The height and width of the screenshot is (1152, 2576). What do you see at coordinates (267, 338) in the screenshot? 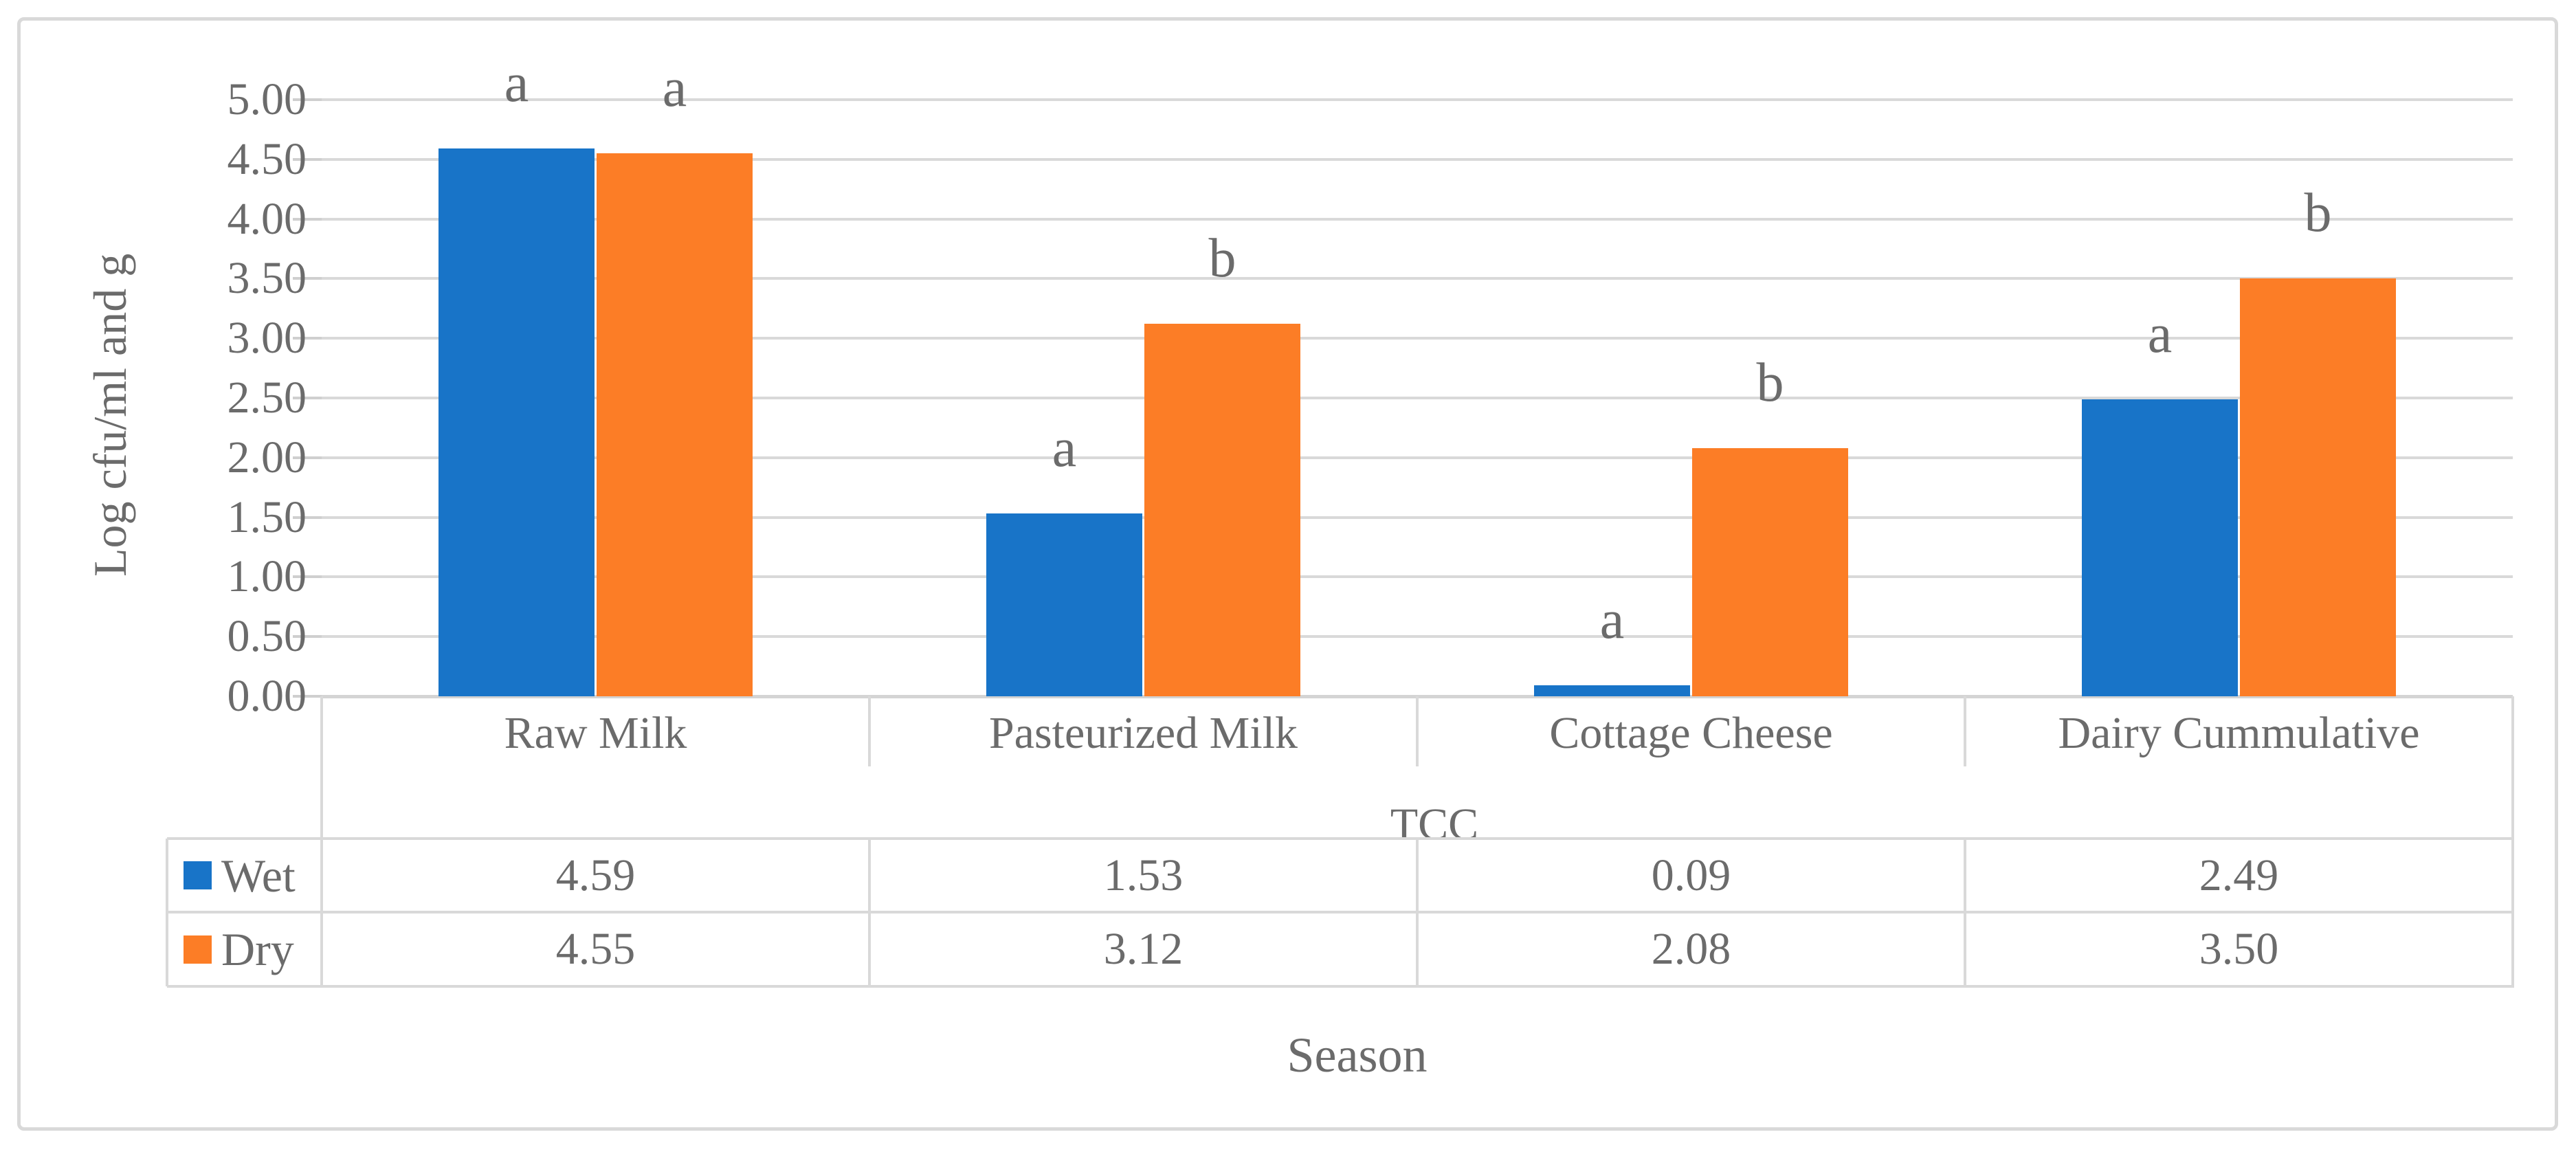
I see `y-tick-label: 3.00` at bounding box center [267, 338].